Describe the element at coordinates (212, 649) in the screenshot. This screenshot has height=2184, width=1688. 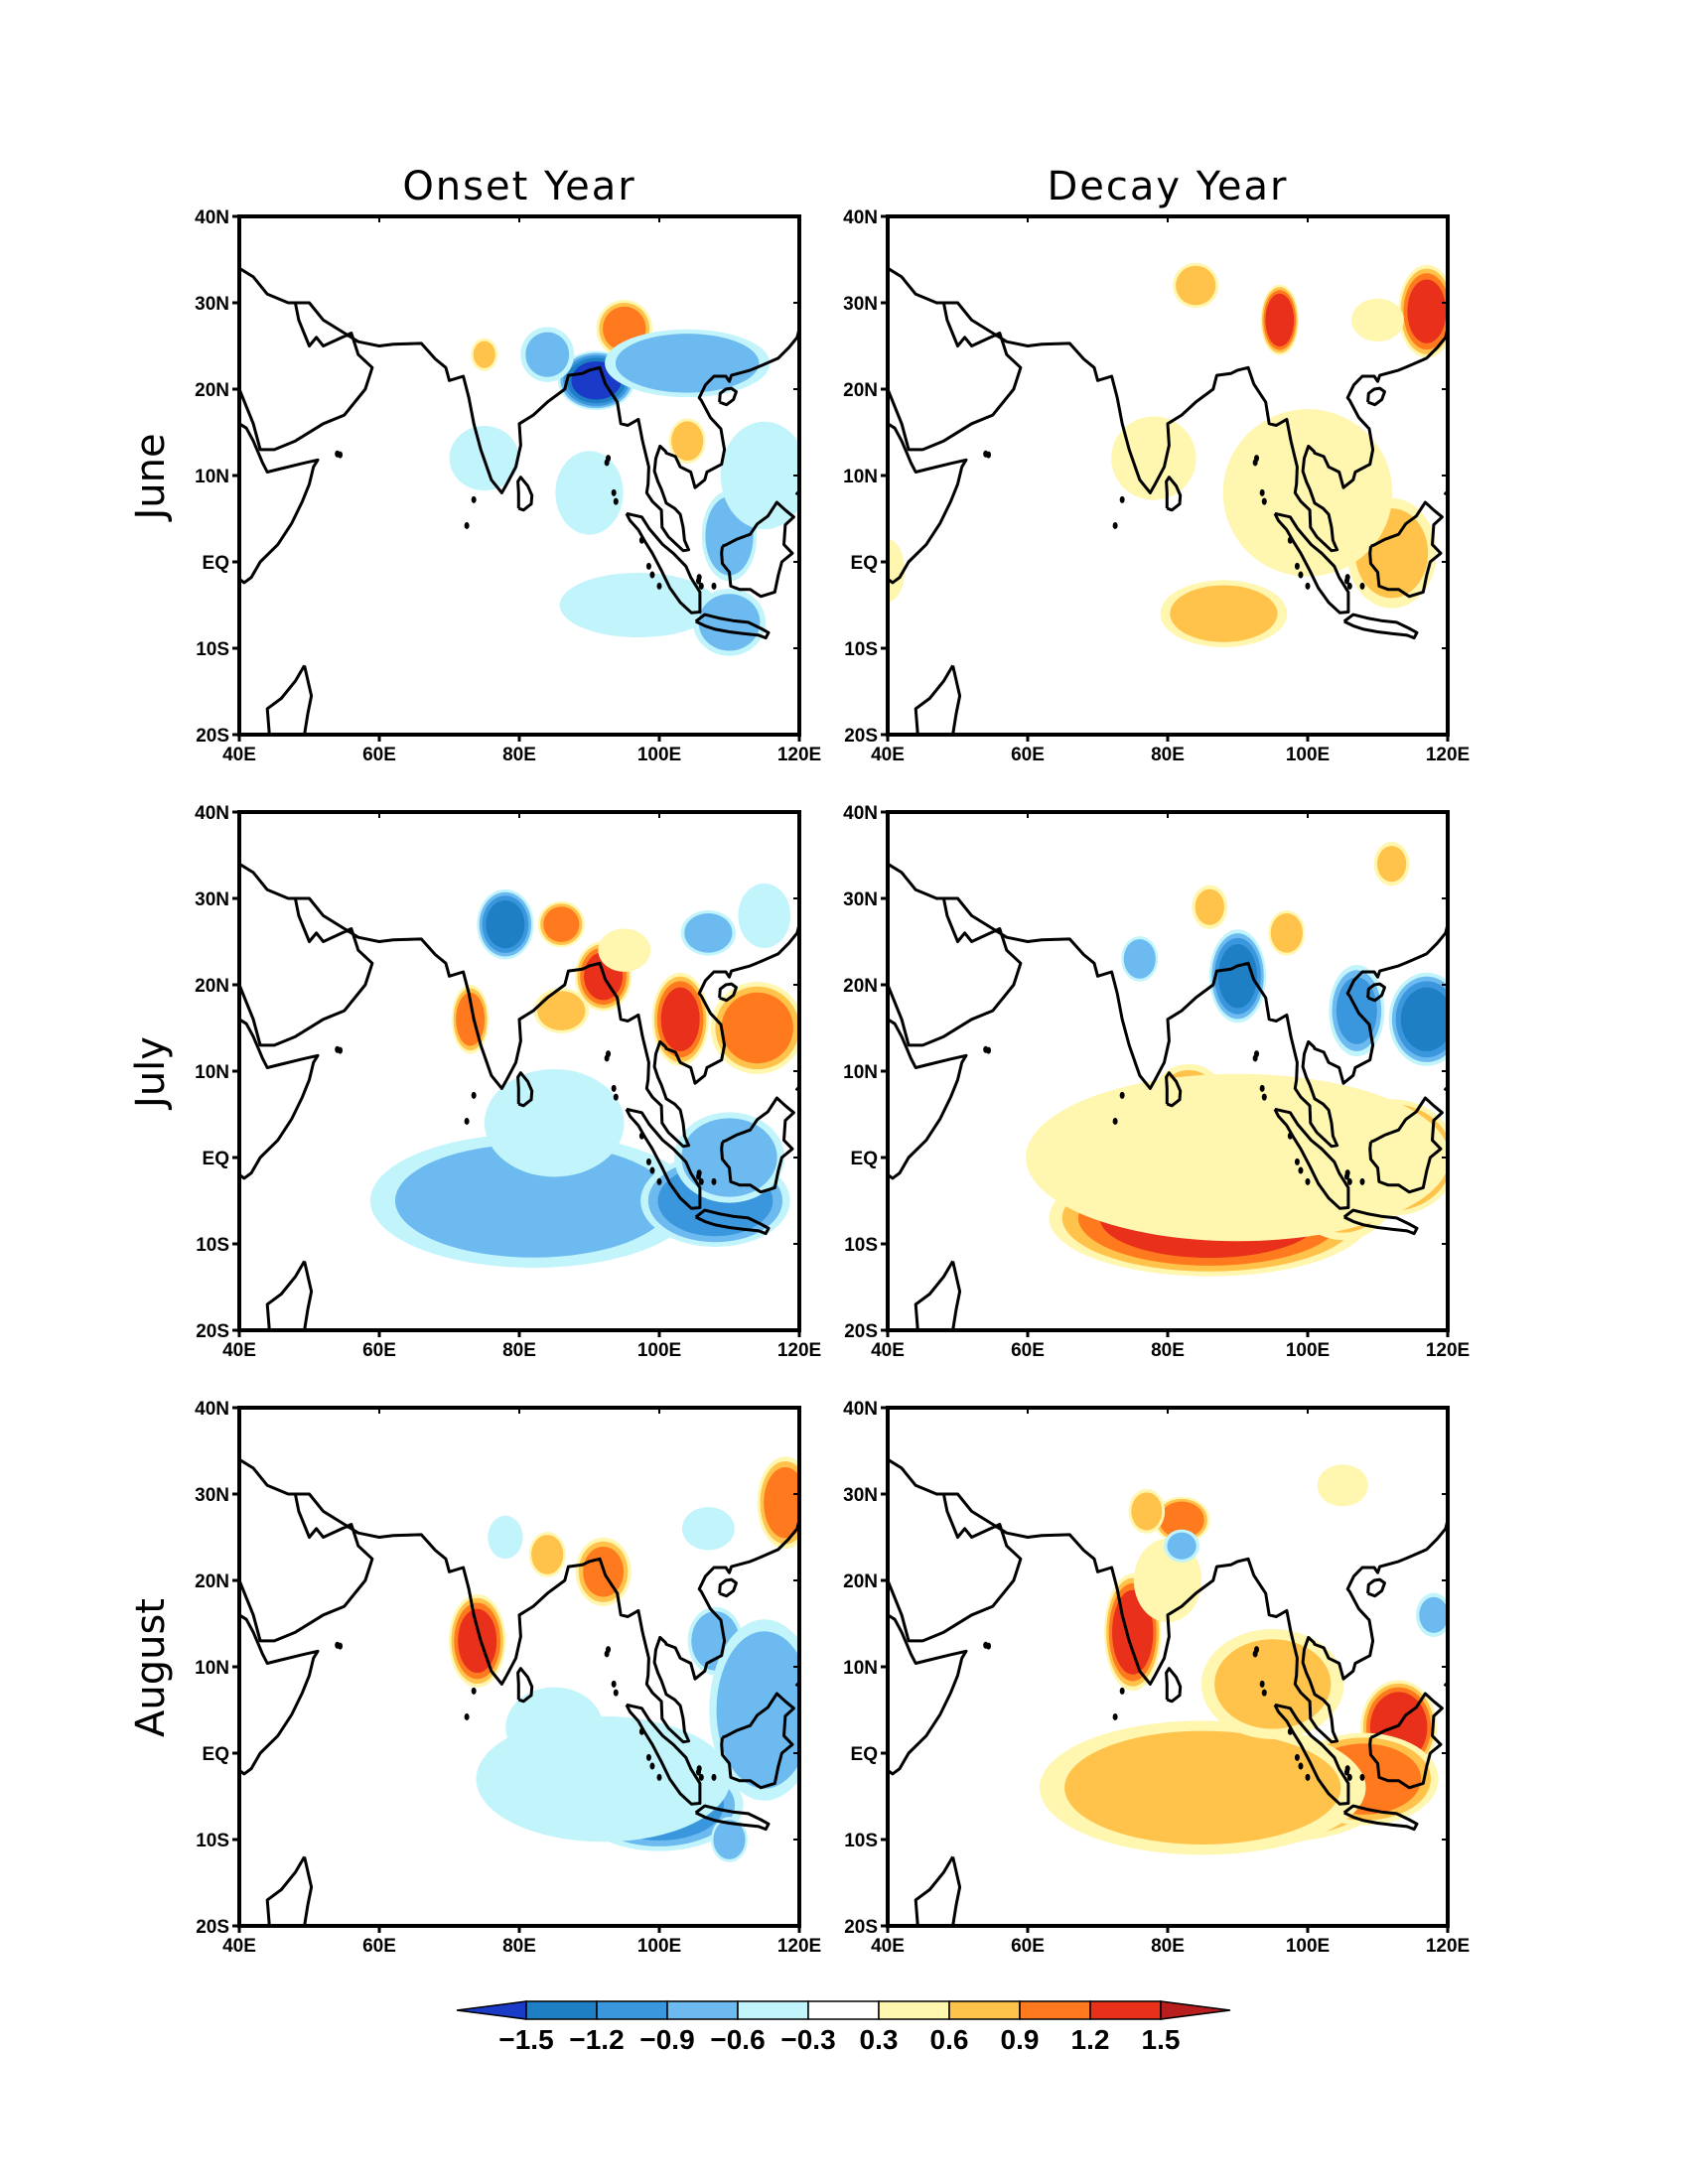
I see `lat-tick-label: 10S` at that location.